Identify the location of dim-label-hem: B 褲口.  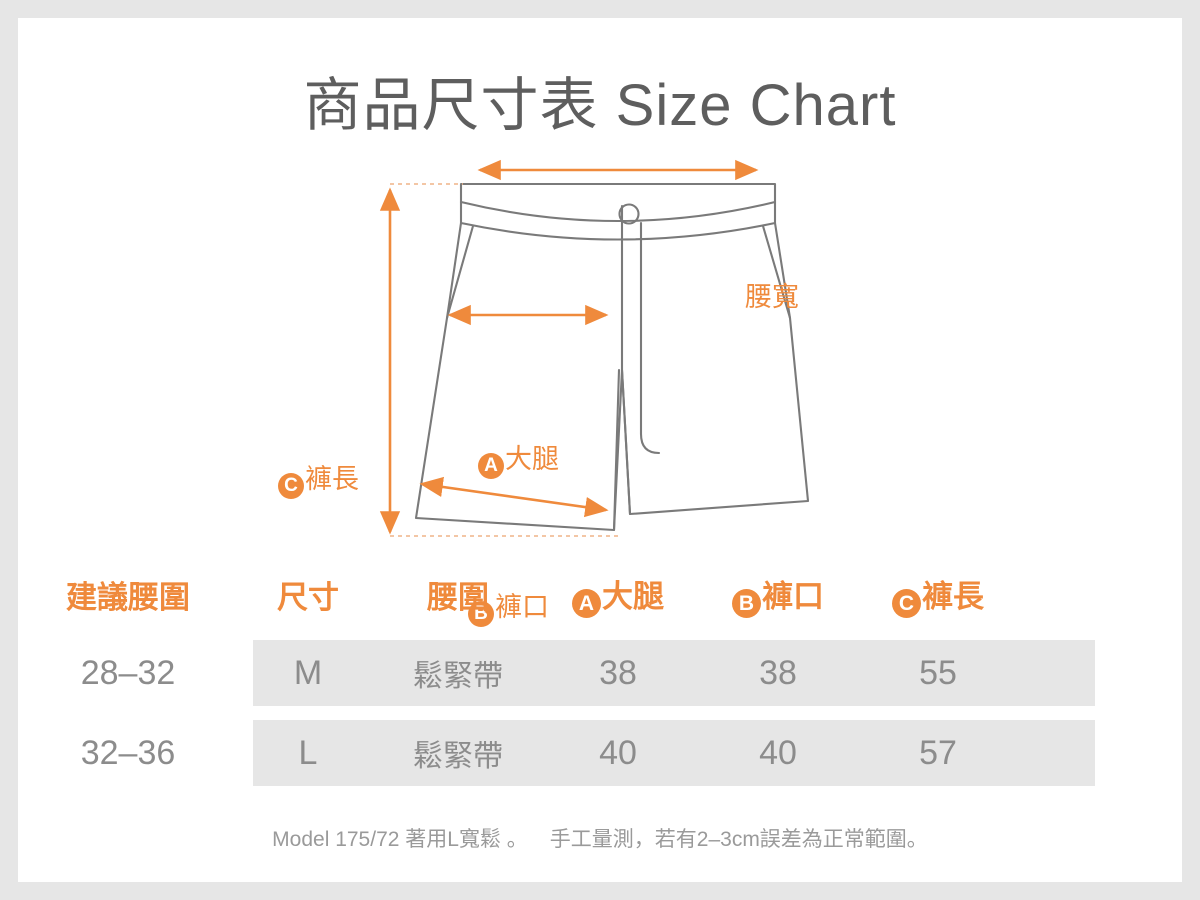
(508, 610).